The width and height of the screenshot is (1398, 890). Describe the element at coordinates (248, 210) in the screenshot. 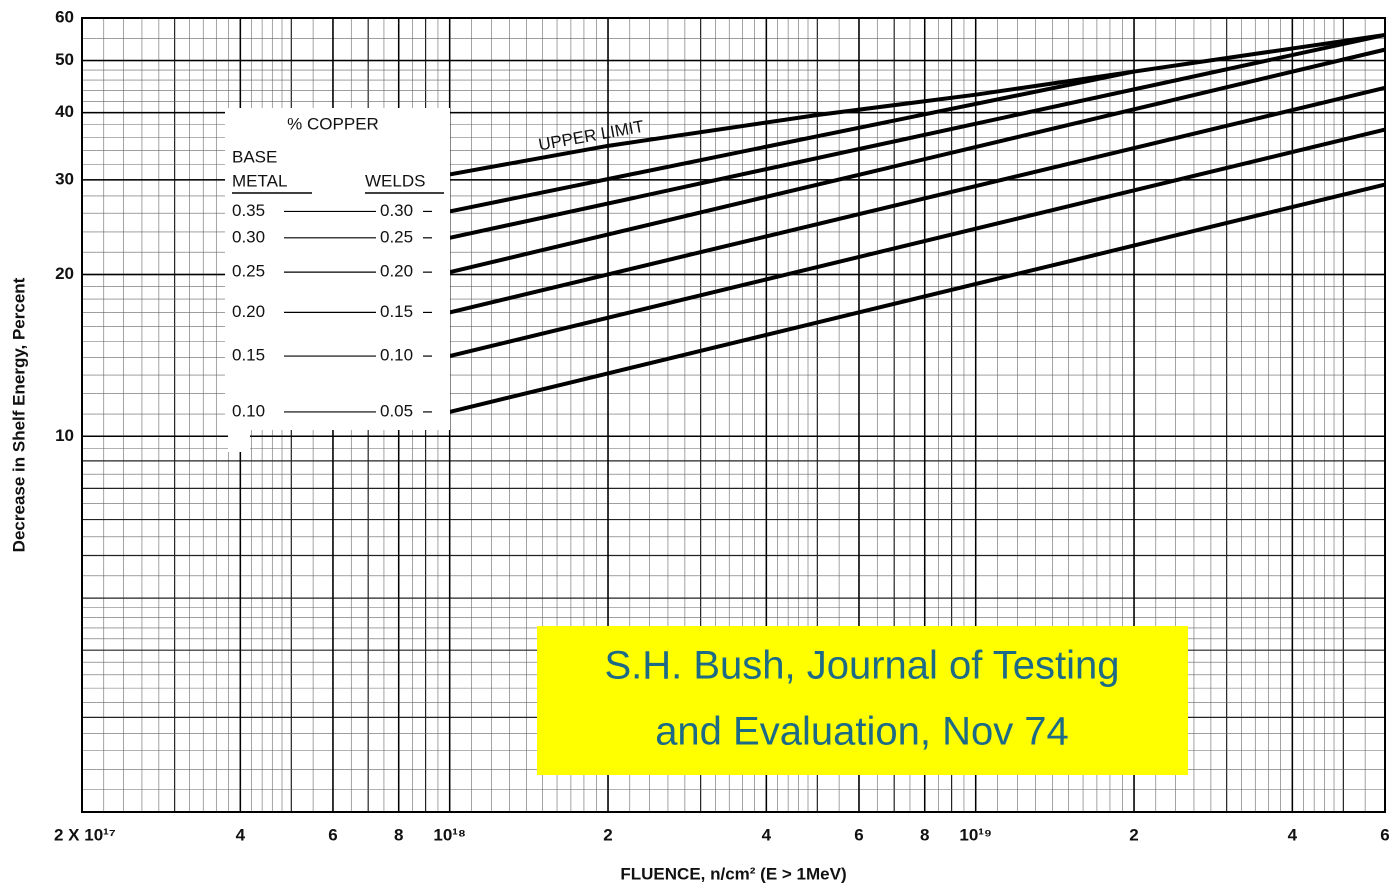

I see `legend-base: 0.35` at that location.